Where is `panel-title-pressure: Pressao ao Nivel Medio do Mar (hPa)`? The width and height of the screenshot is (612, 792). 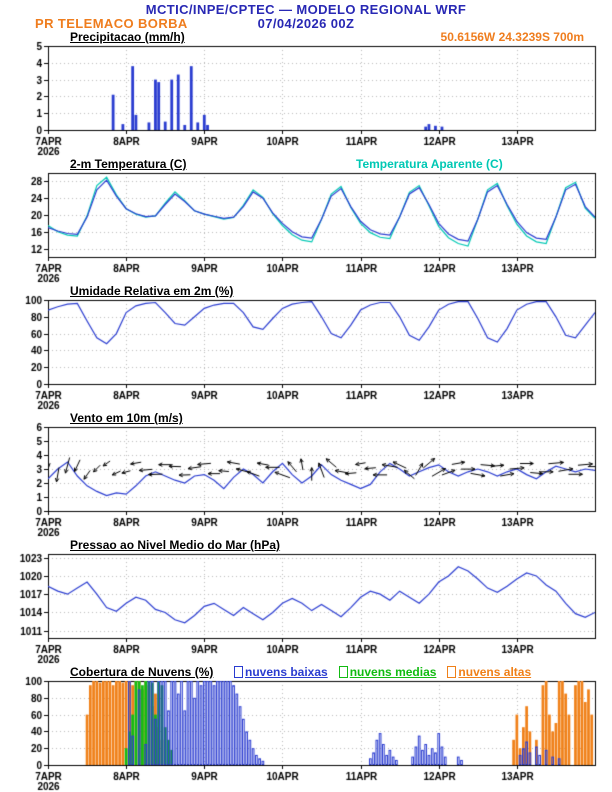
panel-title-pressure: Pressao ao Nivel Medio do Mar (hPa) is located at coordinates (175, 545).